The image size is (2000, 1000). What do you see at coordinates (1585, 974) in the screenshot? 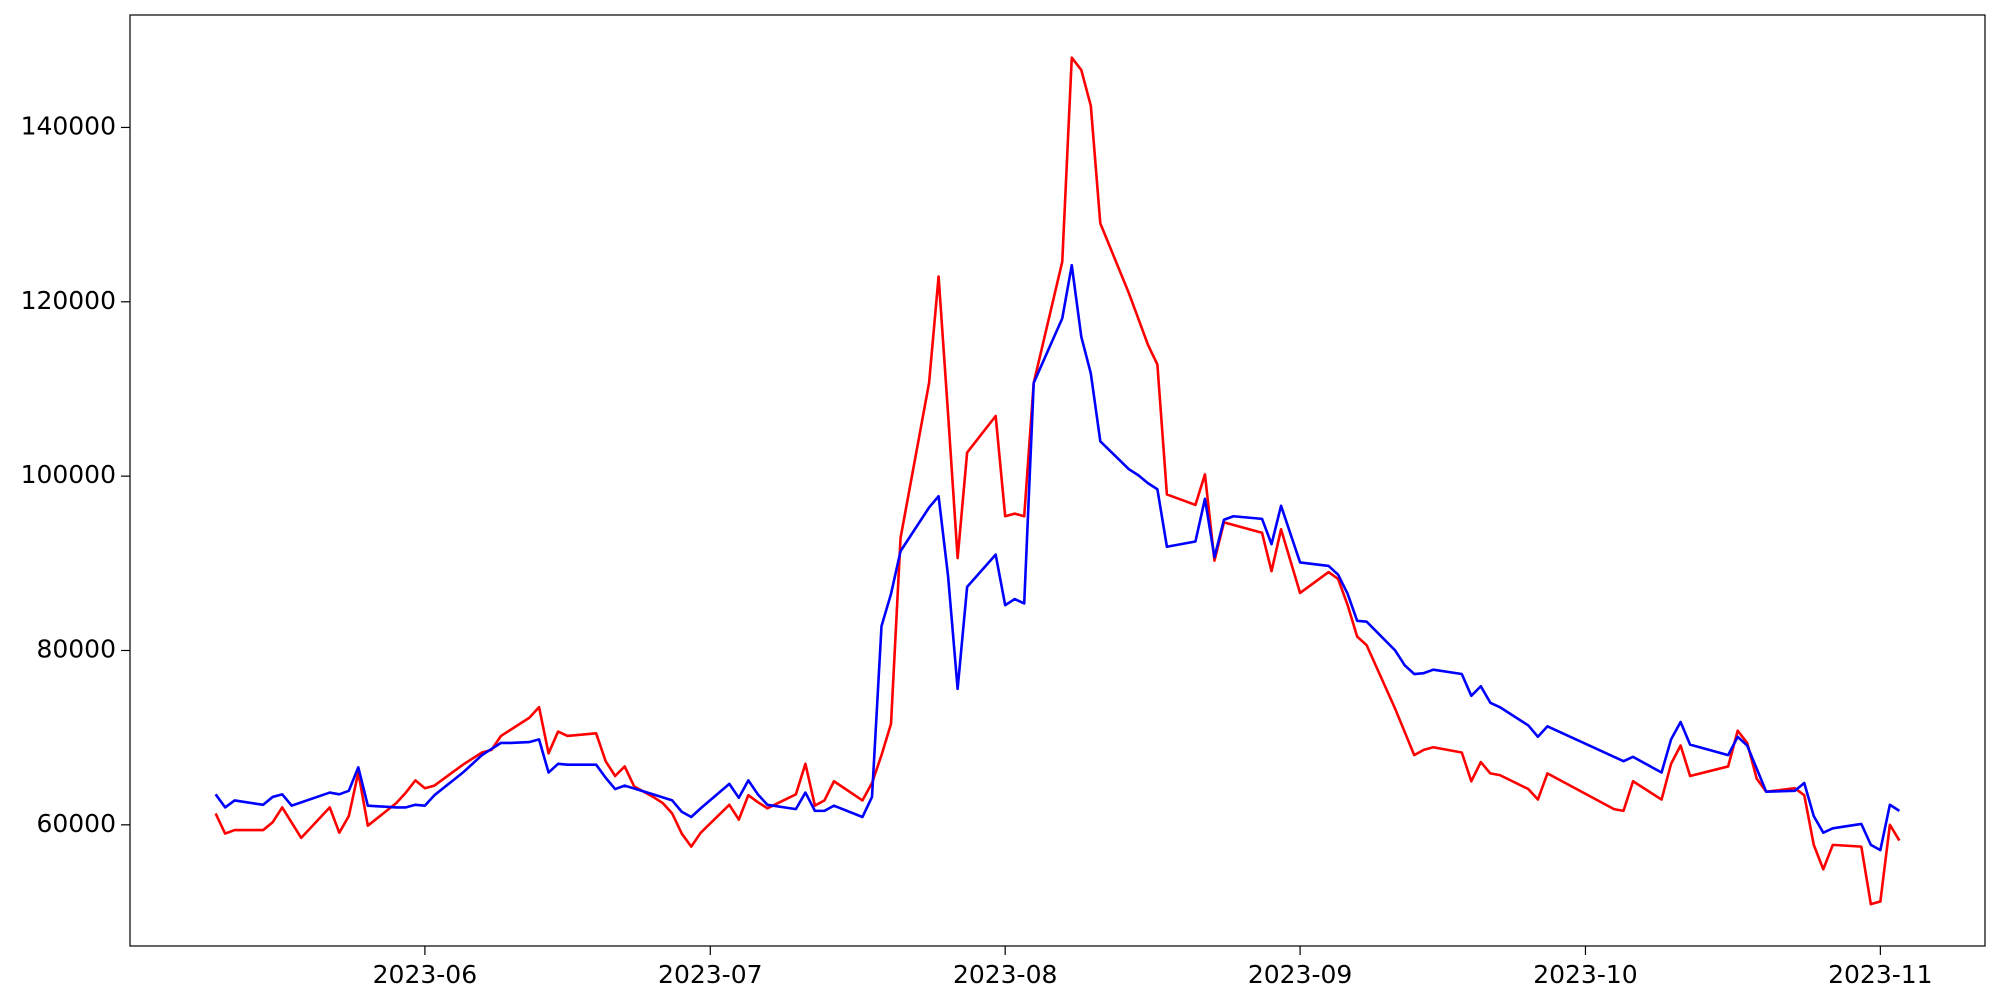
I see `x-tick-label: 2023-10` at bounding box center [1585, 974].